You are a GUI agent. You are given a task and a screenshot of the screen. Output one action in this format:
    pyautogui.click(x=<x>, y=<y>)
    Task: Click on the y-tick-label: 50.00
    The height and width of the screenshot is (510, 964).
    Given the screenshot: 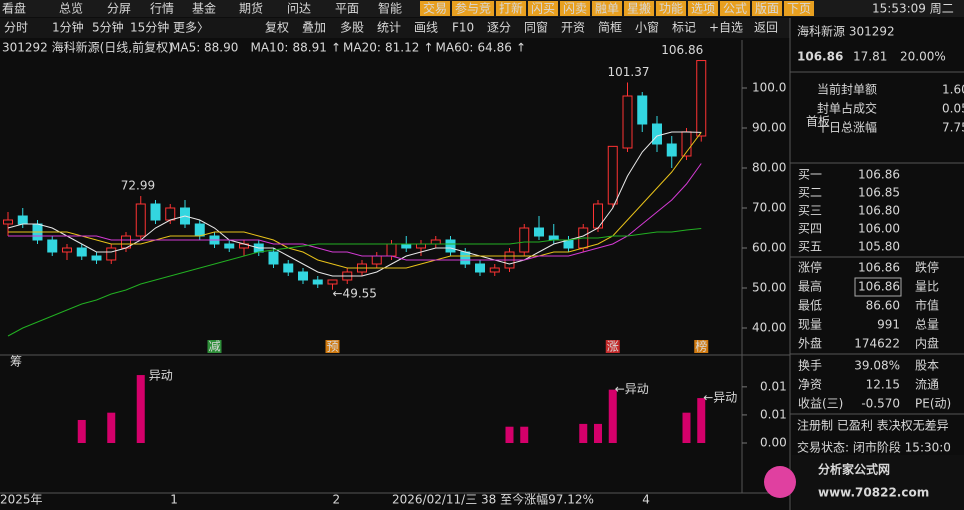 What is the action you would take?
    pyautogui.click(x=769, y=288)
    